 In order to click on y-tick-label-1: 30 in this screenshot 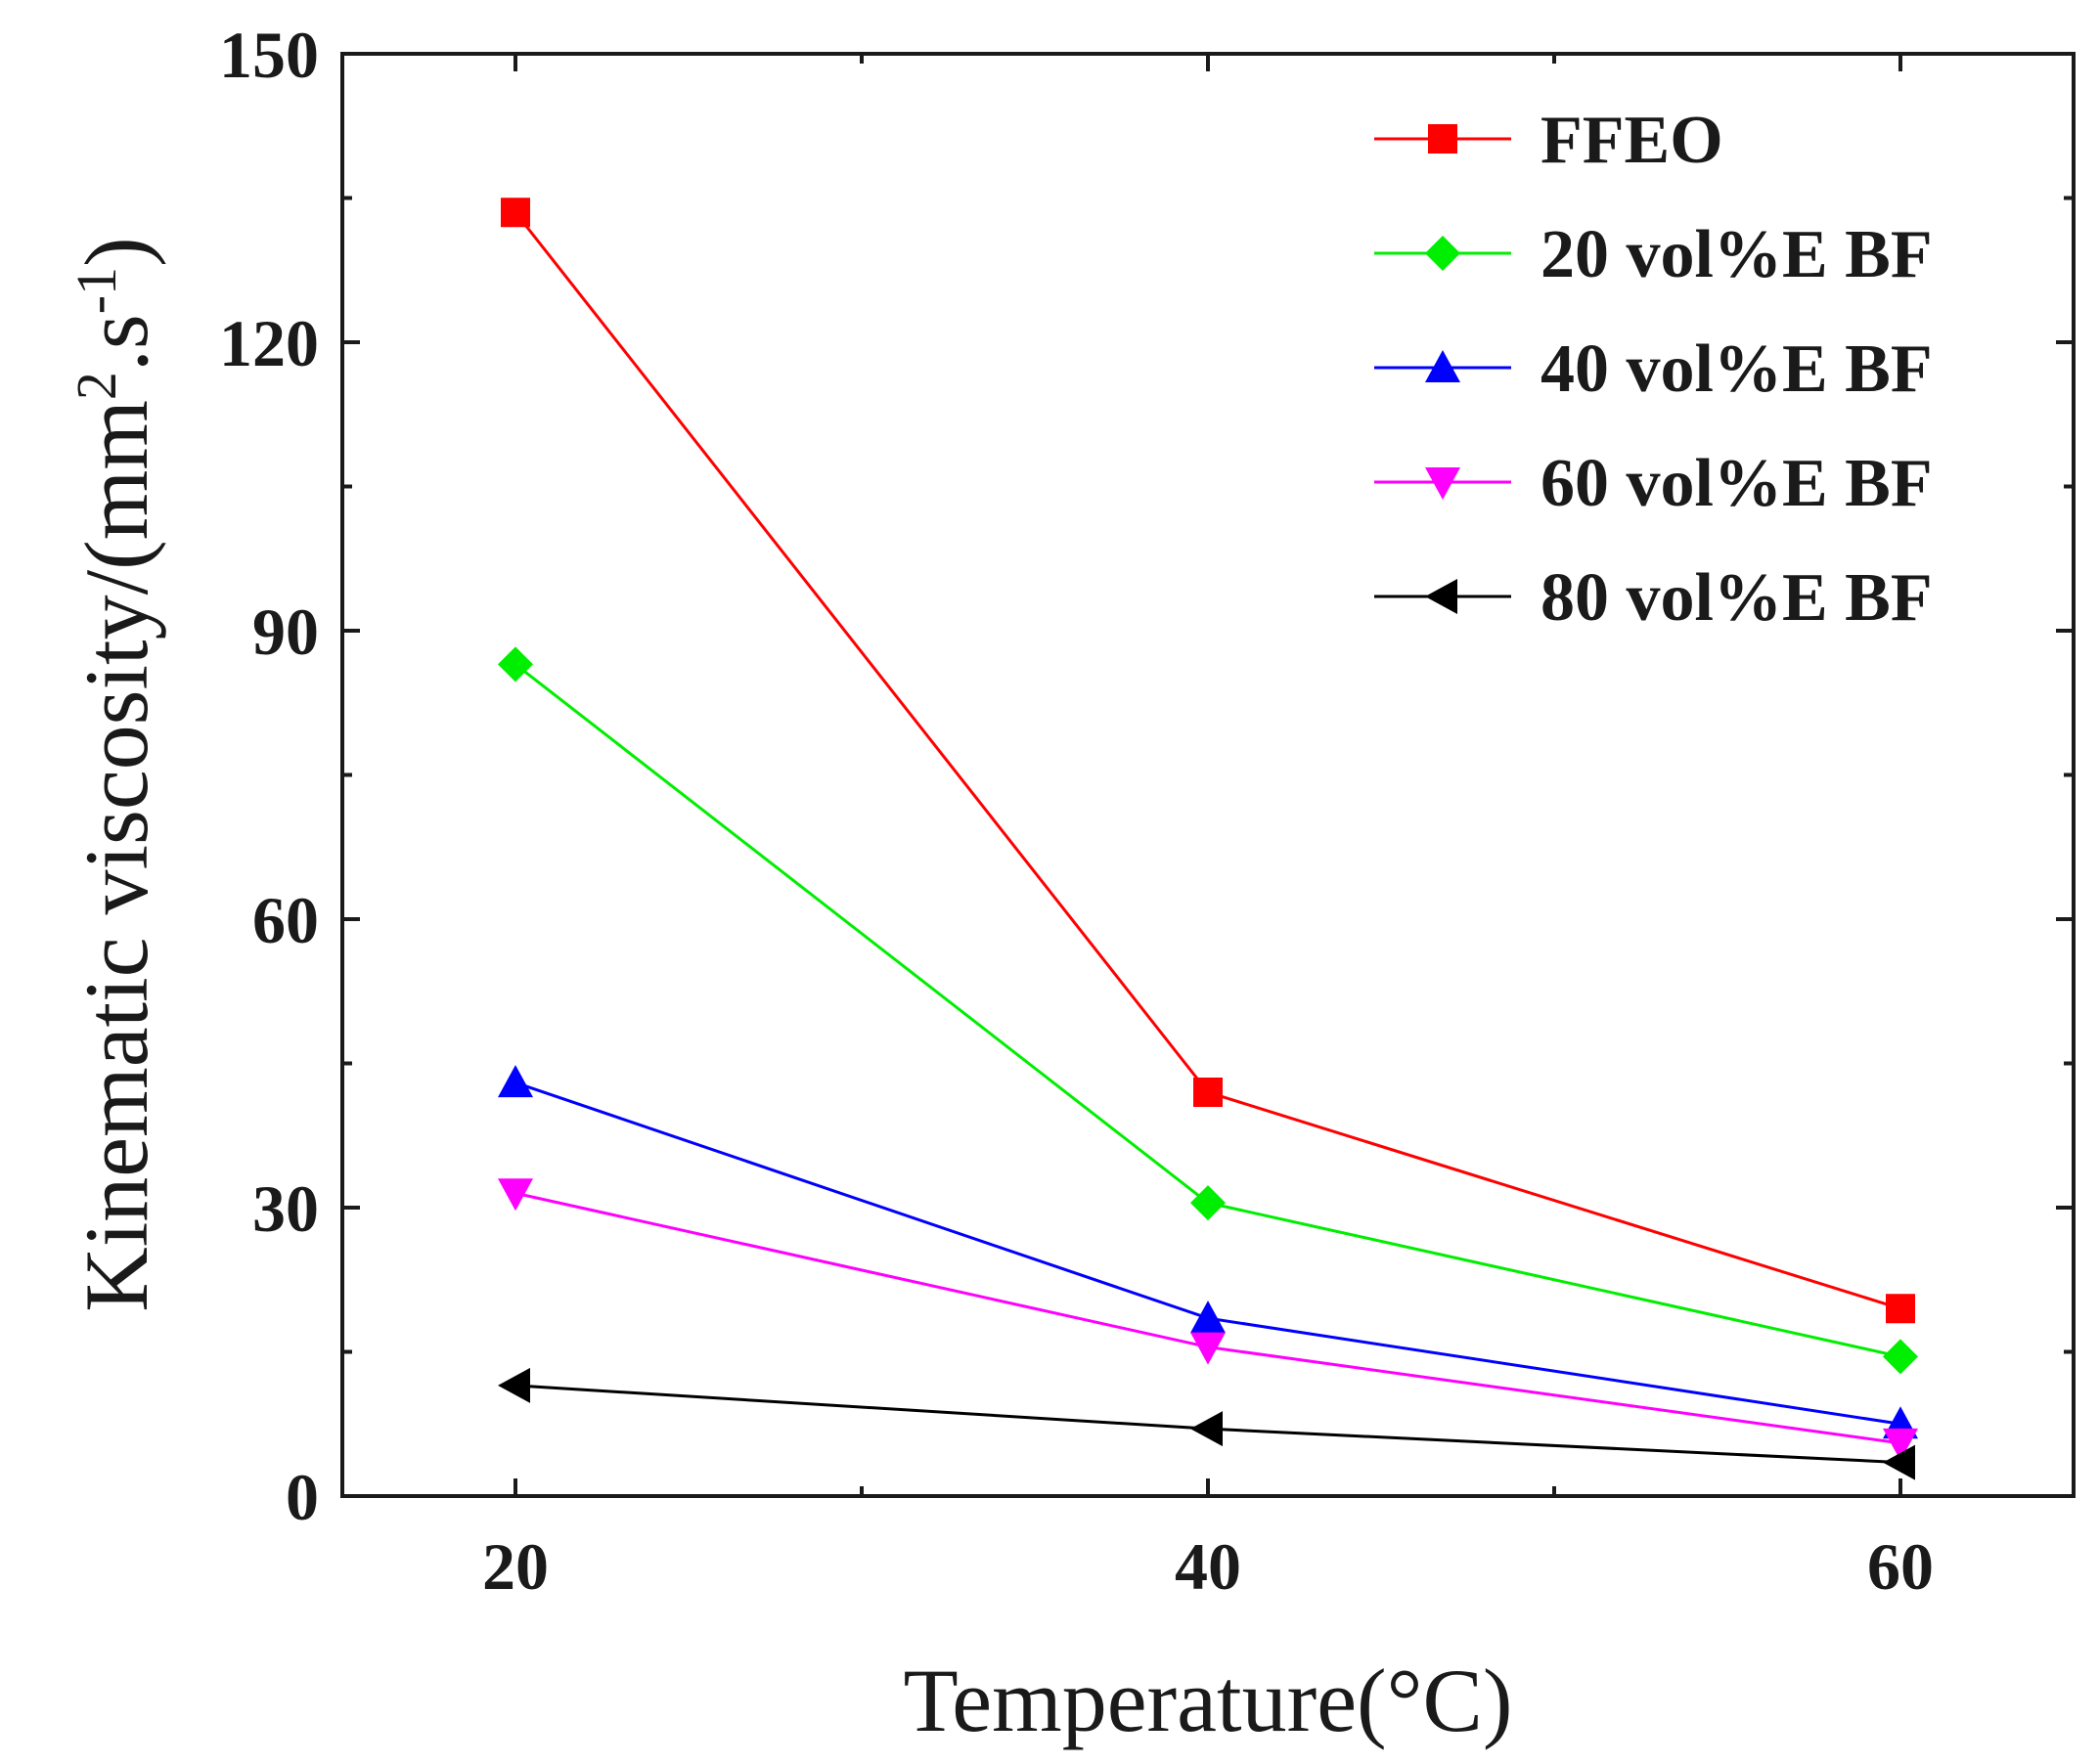, I will do `click(286, 1208)`.